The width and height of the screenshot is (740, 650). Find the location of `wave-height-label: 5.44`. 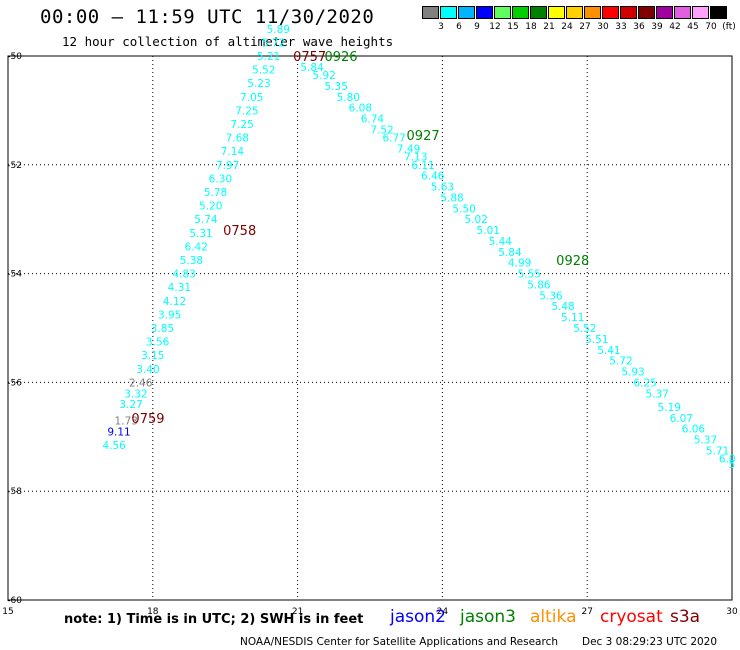

wave-height-label: 5.44 is located at coordinates (501, 242).